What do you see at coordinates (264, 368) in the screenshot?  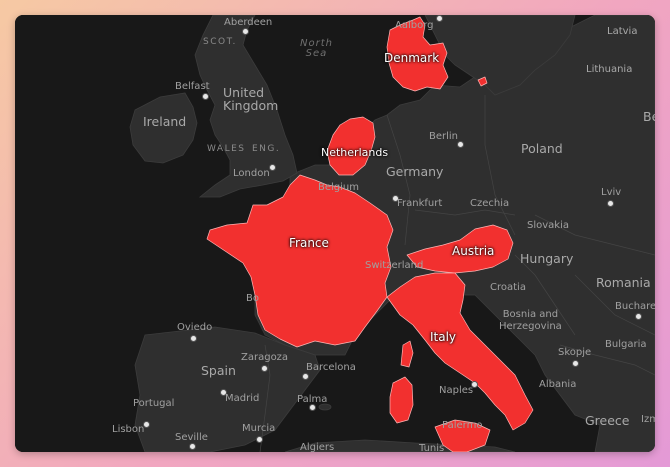 I see `marker-zaragoza` at bounding box center [264, 368].